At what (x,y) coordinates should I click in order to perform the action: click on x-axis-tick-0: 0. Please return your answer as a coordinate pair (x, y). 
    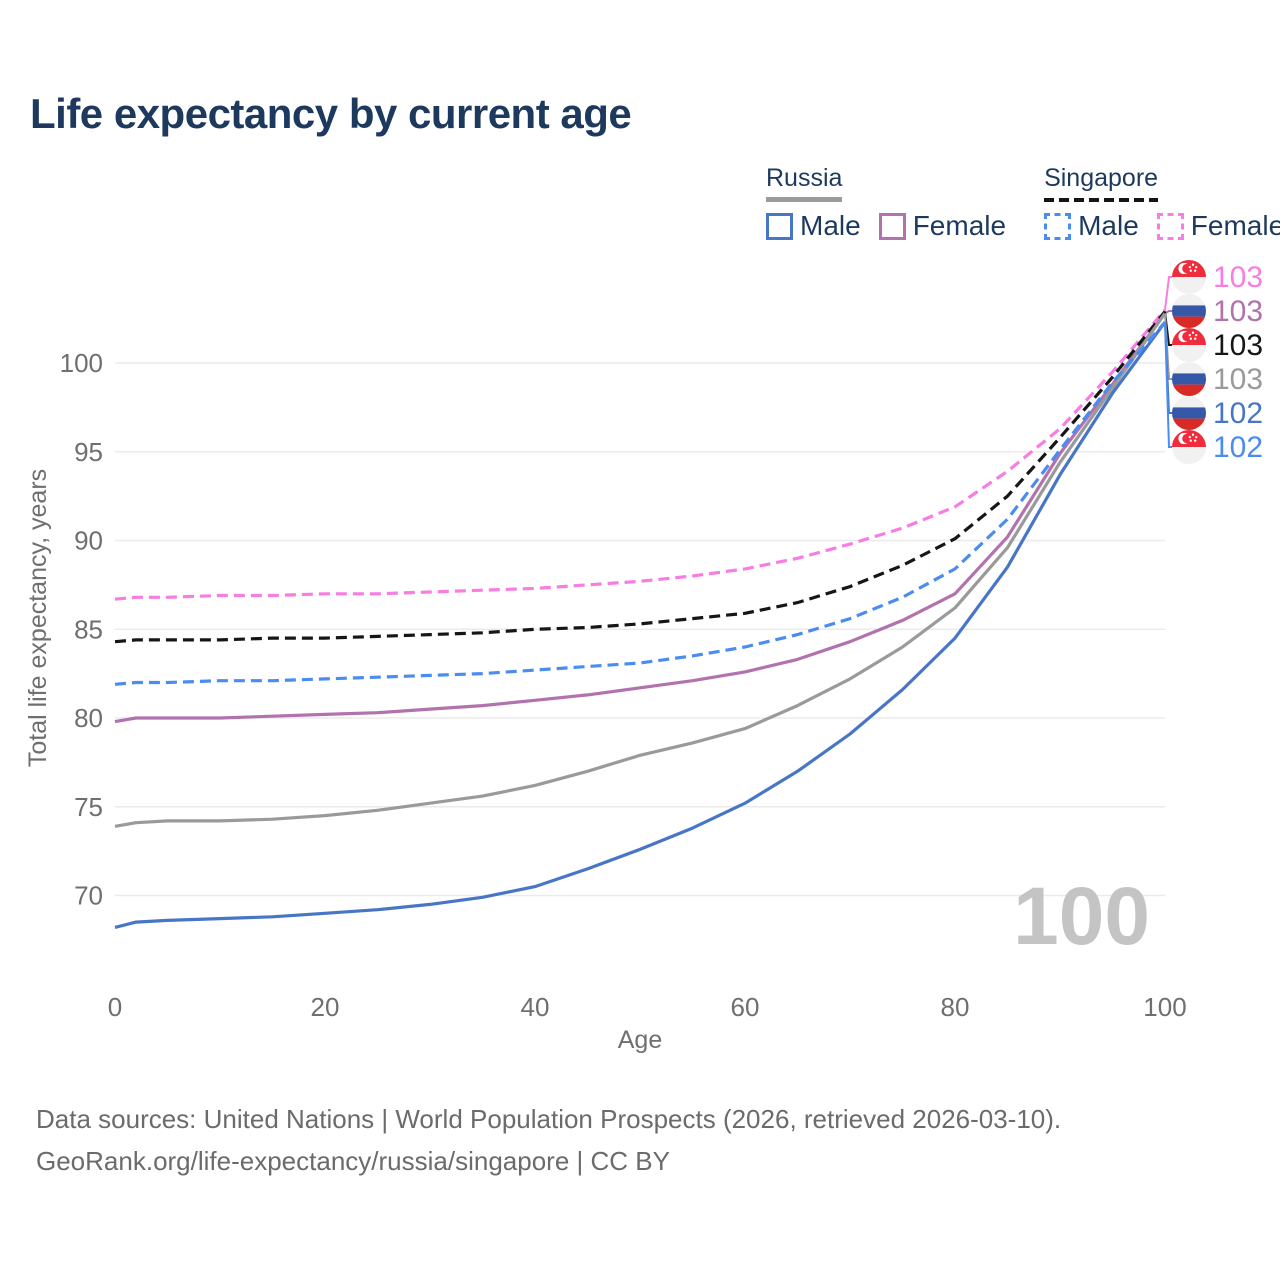
    Looking at the image, I should click on (115, 1007).